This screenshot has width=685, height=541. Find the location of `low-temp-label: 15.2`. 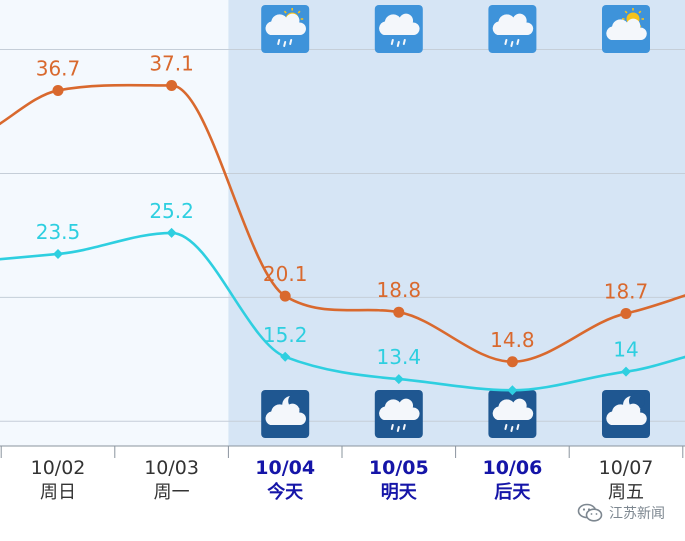

low-temp-label: 15.2 is located at coordinates (285, 335).